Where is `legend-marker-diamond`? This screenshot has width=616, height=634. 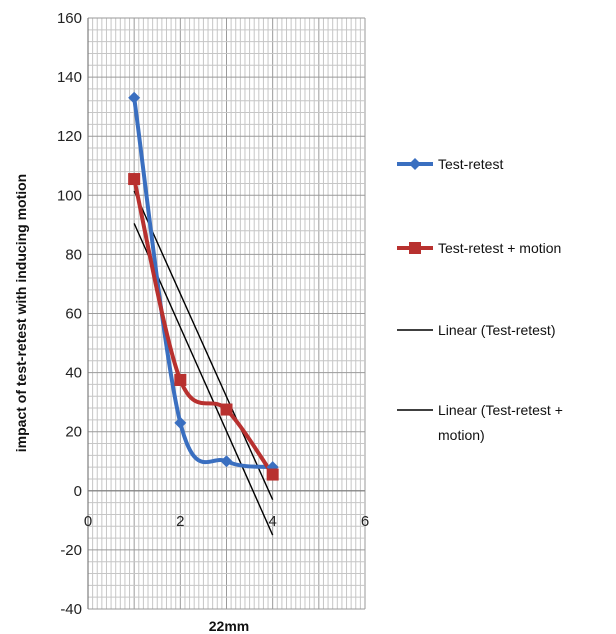
legend-marker-diamond is located at coordinates (415, 164).